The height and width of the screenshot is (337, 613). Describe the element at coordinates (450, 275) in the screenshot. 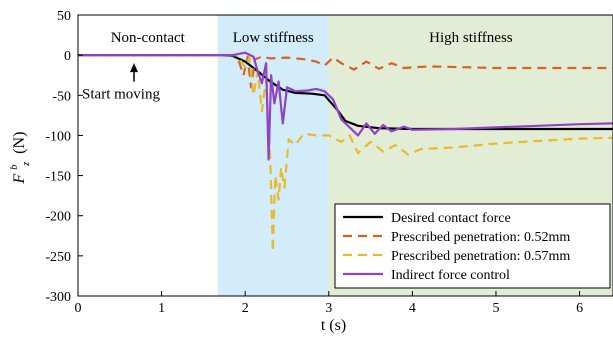

I see `legend-entry-4: Indirect force control` at that location.